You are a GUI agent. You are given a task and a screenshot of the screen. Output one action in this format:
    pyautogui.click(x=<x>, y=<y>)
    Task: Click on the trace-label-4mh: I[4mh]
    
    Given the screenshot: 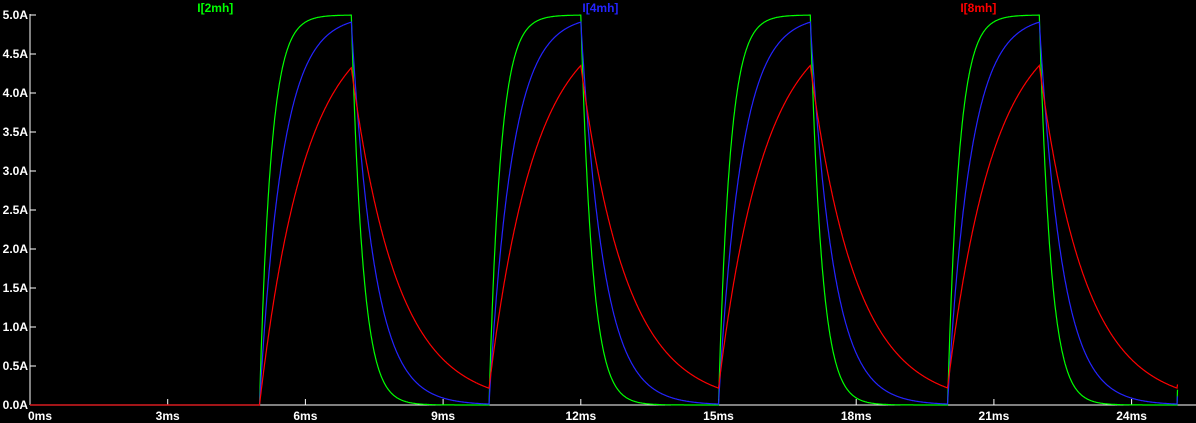 What is the action you would take?
    pyautogui.click(x=600, y=8)
    